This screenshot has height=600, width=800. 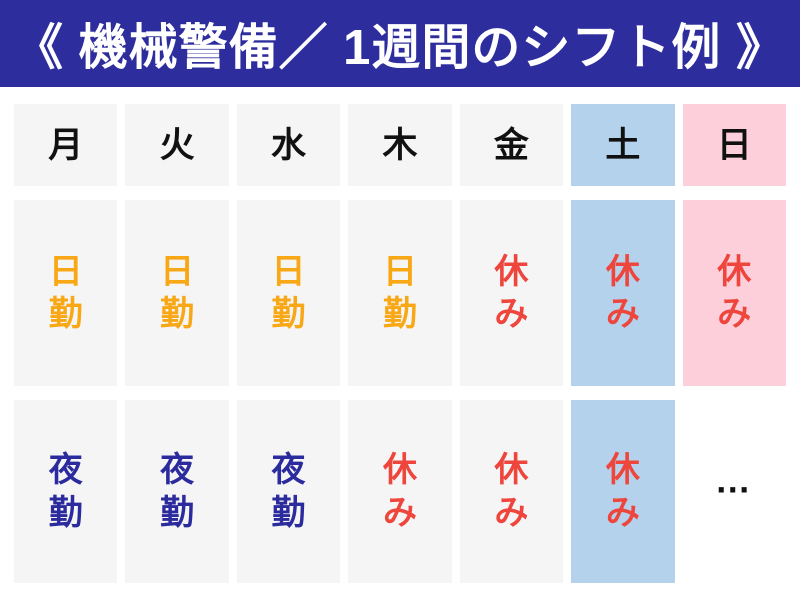 I want to click on shift-cell-week1-mon: 日勤, so click(x=66, y=293).